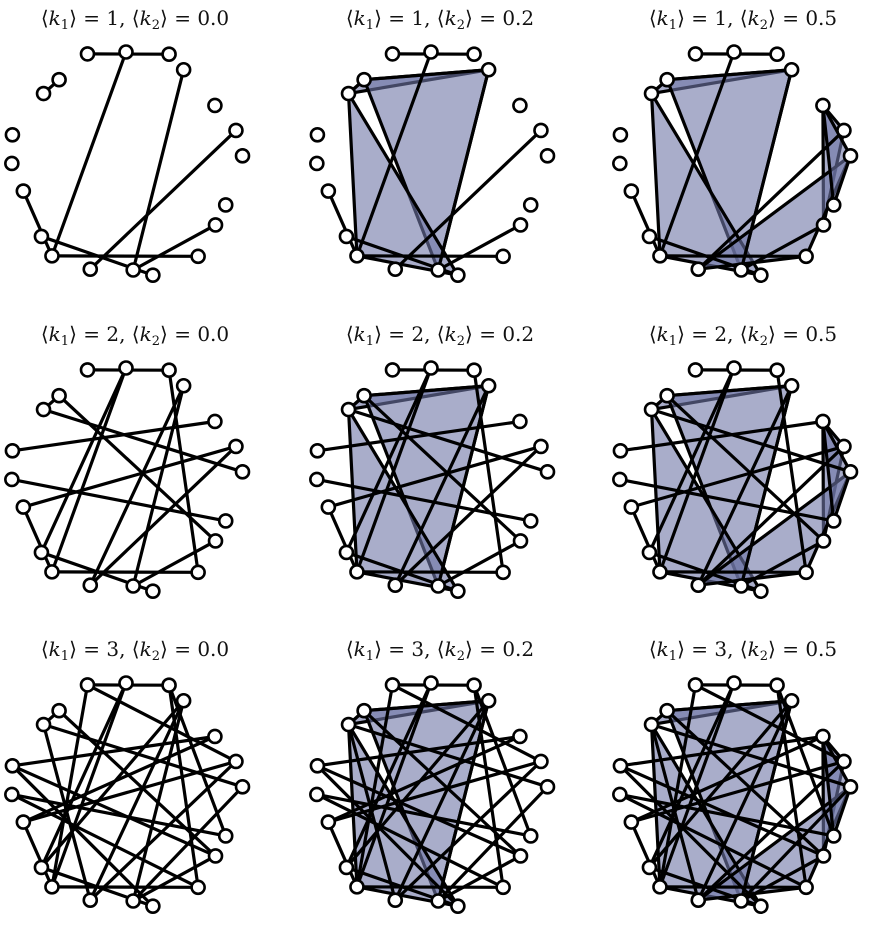 The width and height of the screenshot is (874, 931). I want to click on panel: ⟨k1⟩ = 1, ⟨k2⟩ = 0.2, so click(440, 150).